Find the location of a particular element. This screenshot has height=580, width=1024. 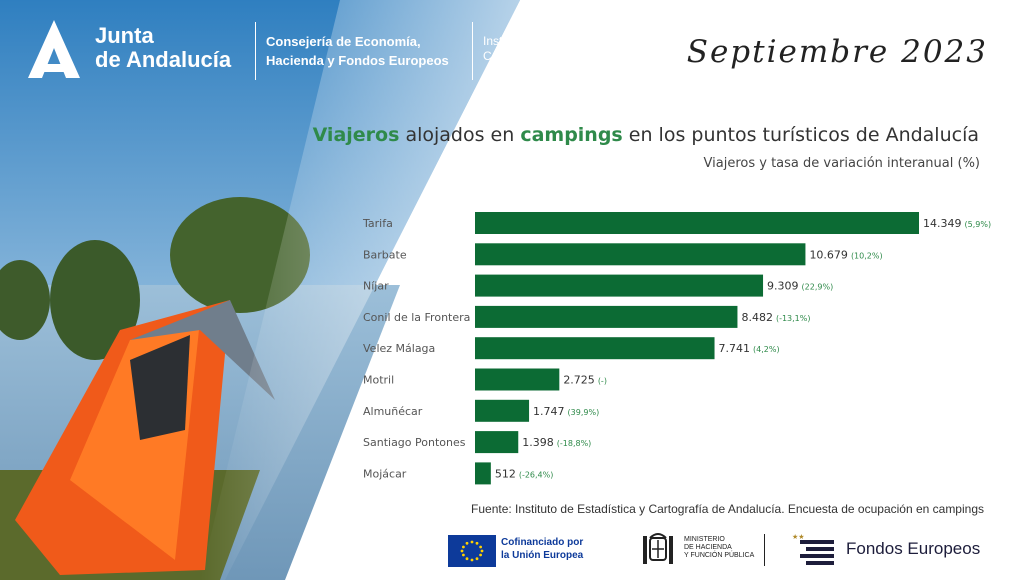

value-number: 2.725 is located at coordinates (579, 380).